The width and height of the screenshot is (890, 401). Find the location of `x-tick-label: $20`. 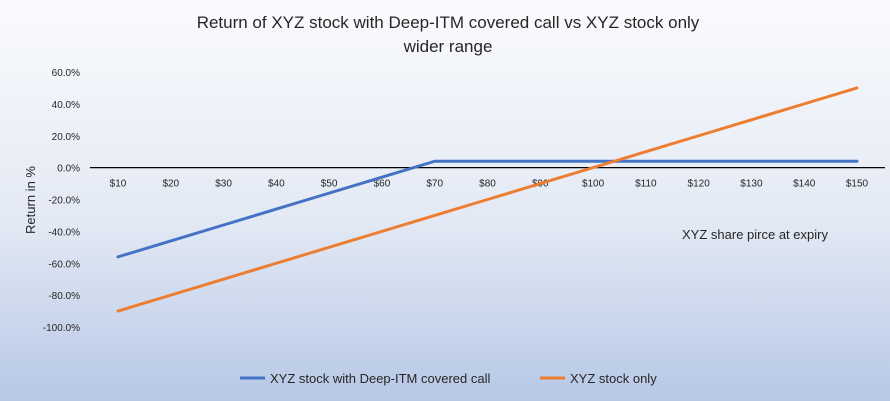

x-tick-label: $20 is located at coordinates (170, 184).